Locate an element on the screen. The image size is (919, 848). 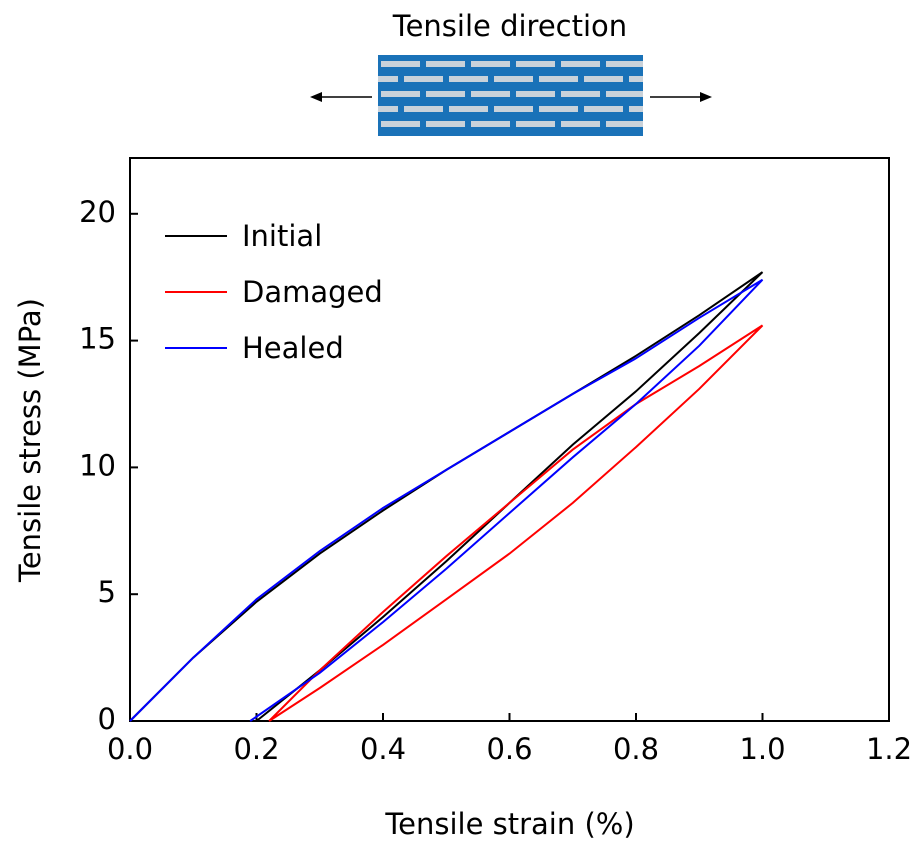
x-axis-label: Tensile strain (%) is located at coordinates (509, 824).